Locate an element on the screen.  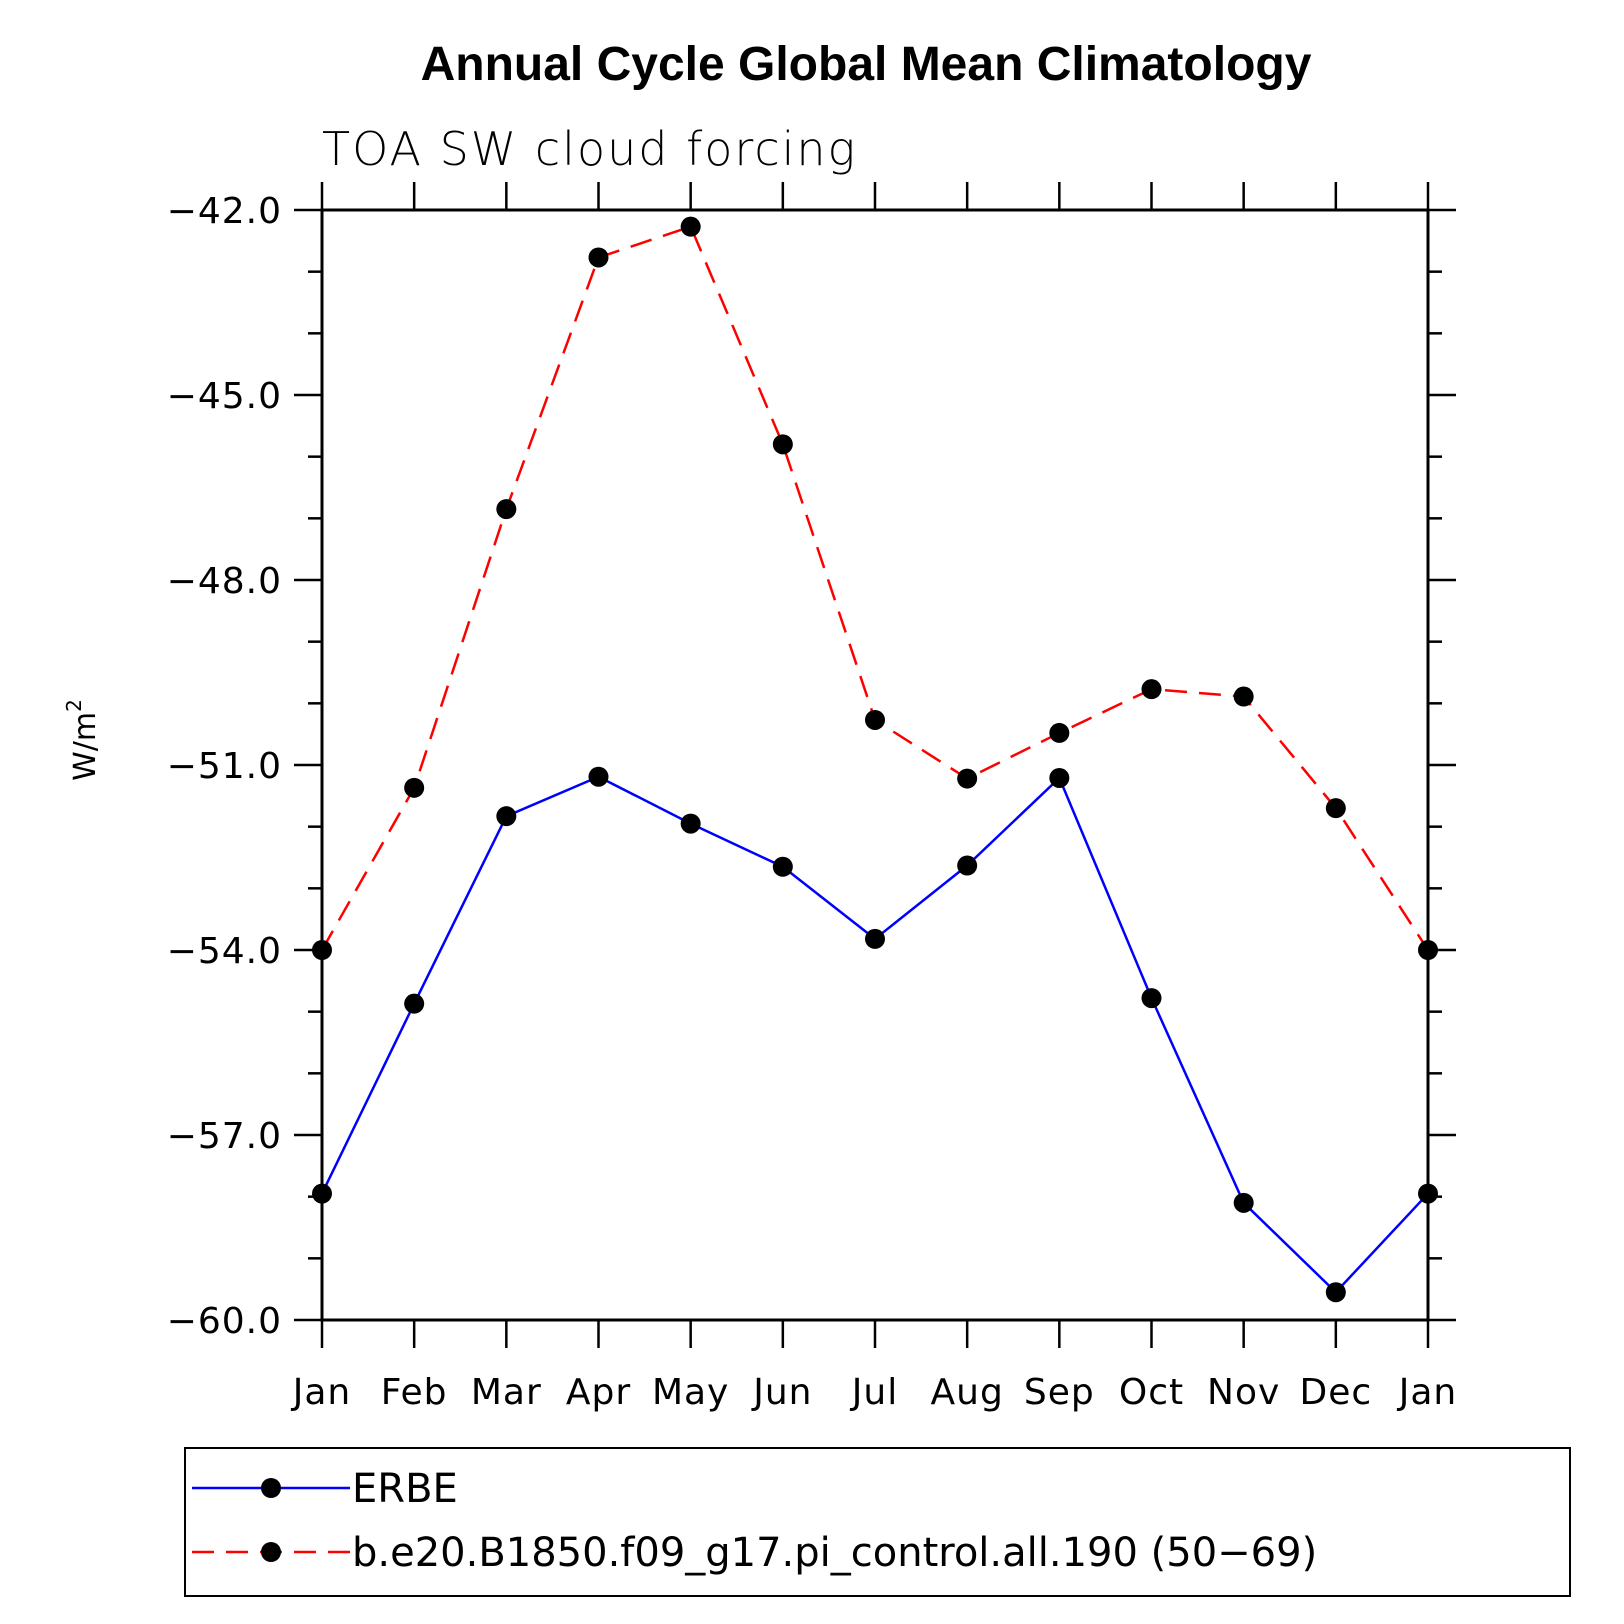
x-tick-label: Apr is located at coordinates (598, 1392).